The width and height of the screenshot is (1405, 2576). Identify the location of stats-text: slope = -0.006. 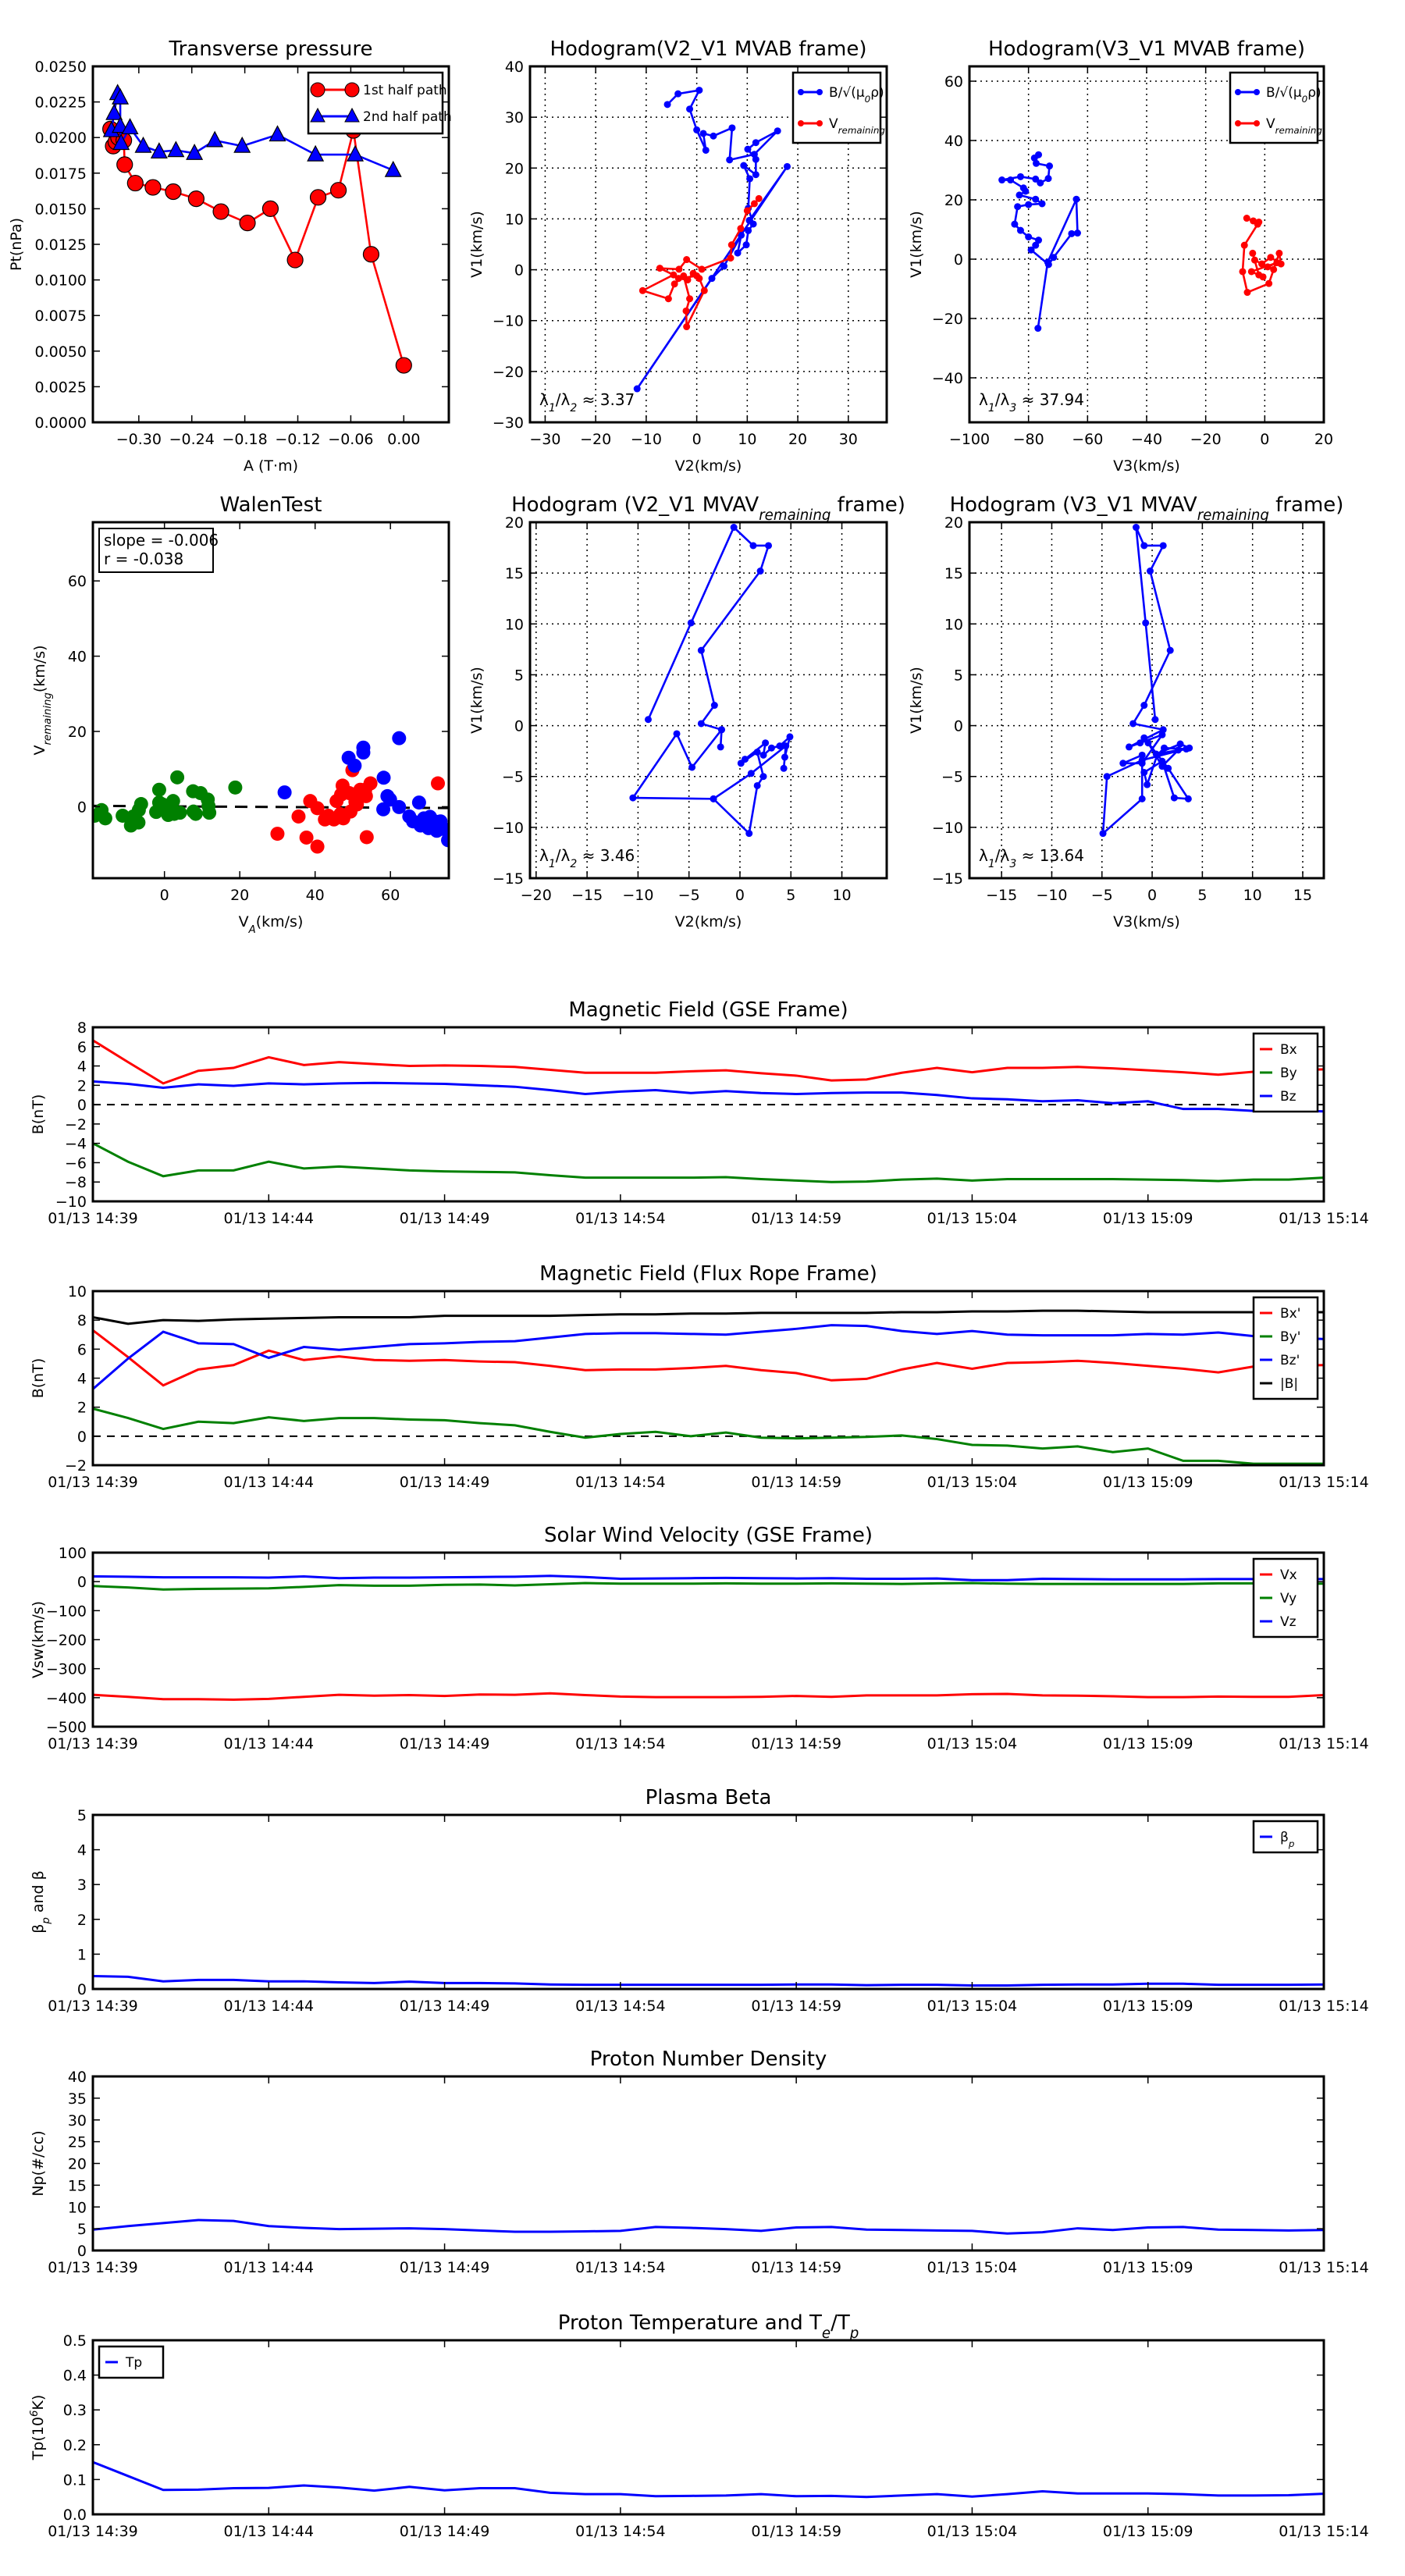
(161, 540).